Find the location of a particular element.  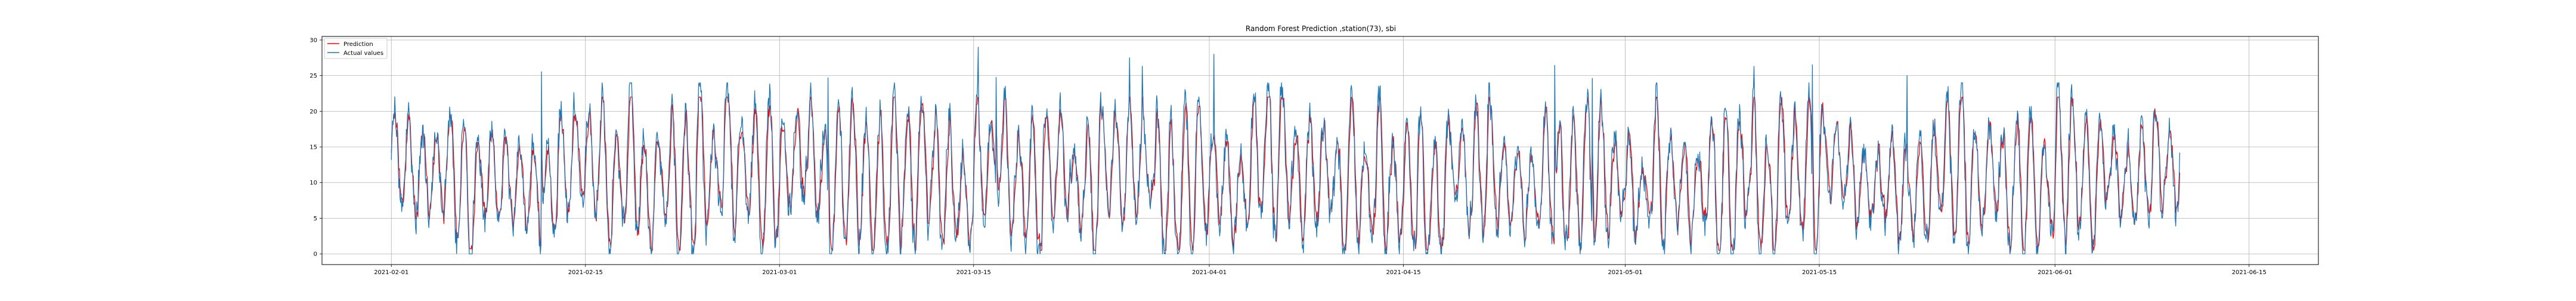

x-tick-label: 2021-03-15 is located at coordinates (974, 272).